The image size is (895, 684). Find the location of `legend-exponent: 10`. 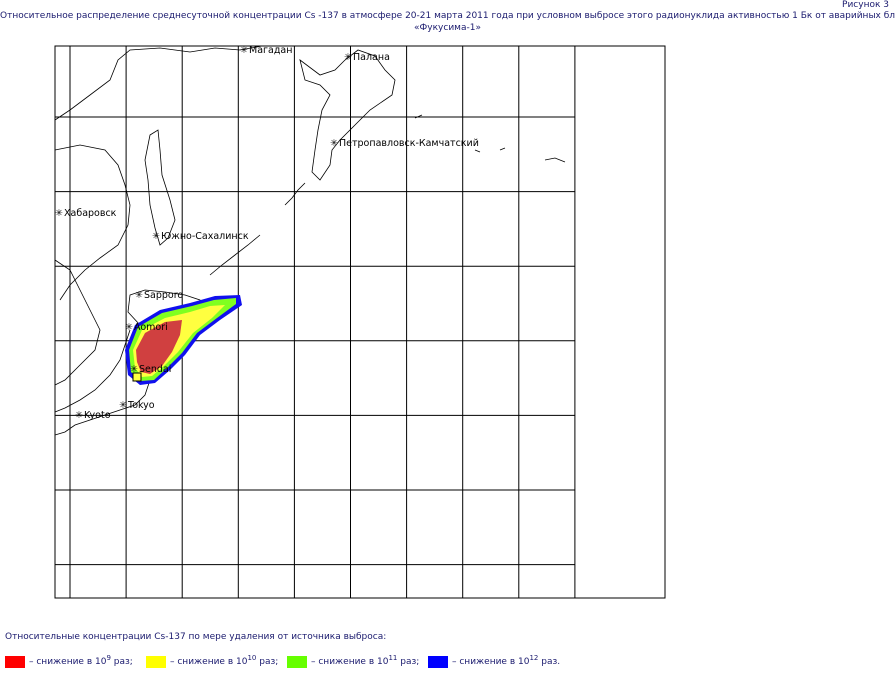

legend-exponent: 10 is located at coordinates (252, 658).